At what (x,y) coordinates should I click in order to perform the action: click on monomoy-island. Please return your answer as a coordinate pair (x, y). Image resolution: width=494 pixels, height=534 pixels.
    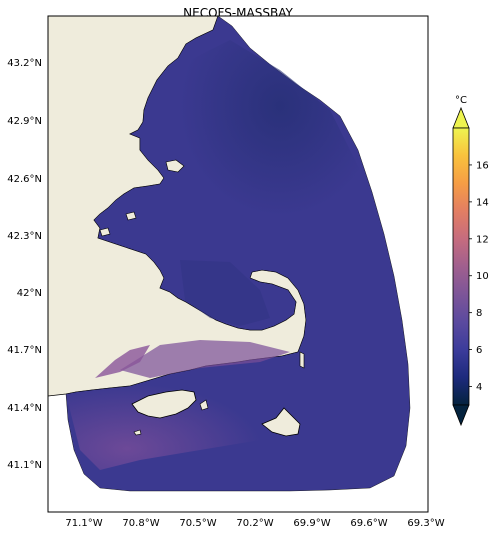
    Looking at the image, I should click on (302, 360).